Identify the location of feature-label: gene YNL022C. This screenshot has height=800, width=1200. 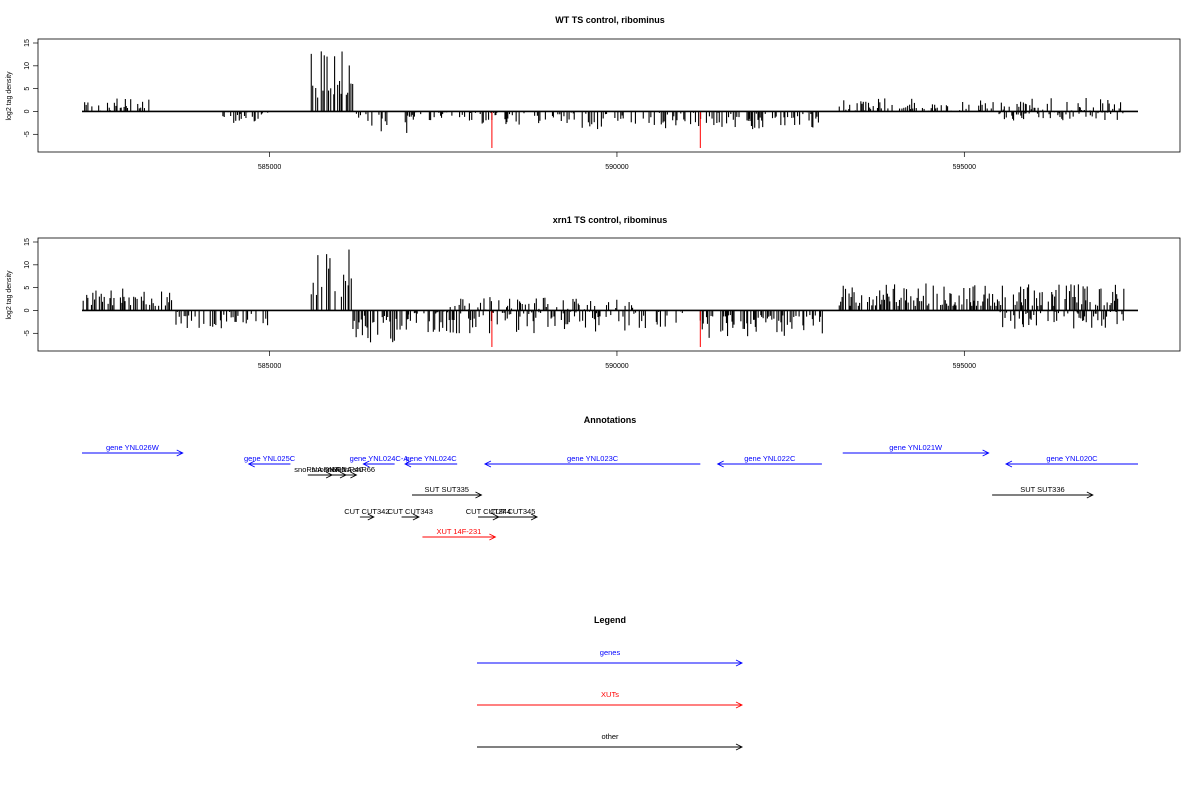
(770, 458).